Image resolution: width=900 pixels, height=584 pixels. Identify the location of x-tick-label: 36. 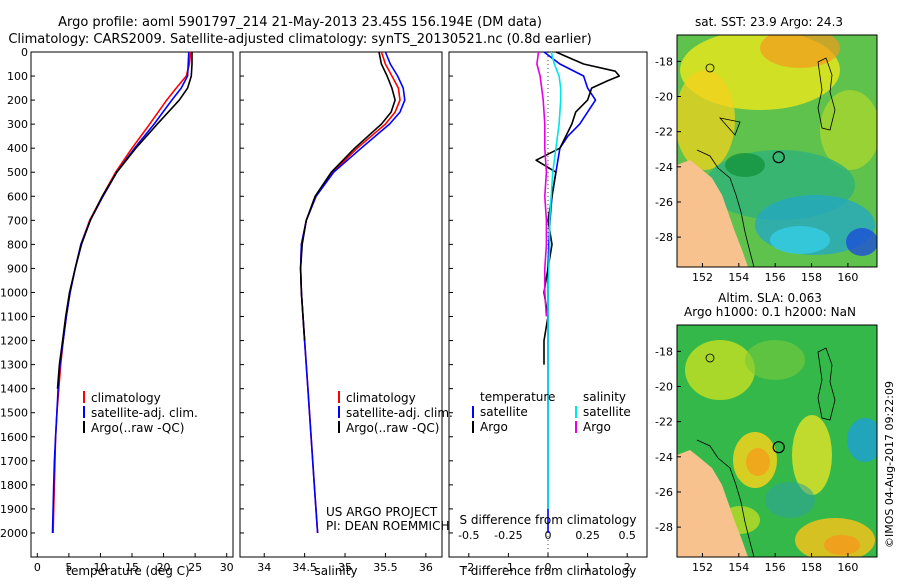
(426, 567).